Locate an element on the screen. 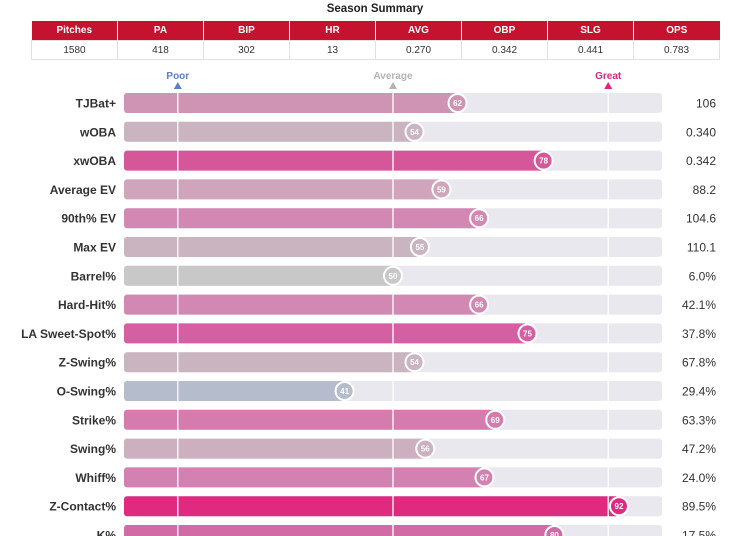 The image size is (750, 536). stat-value: 24.0% is located at coordinates (699, 478).